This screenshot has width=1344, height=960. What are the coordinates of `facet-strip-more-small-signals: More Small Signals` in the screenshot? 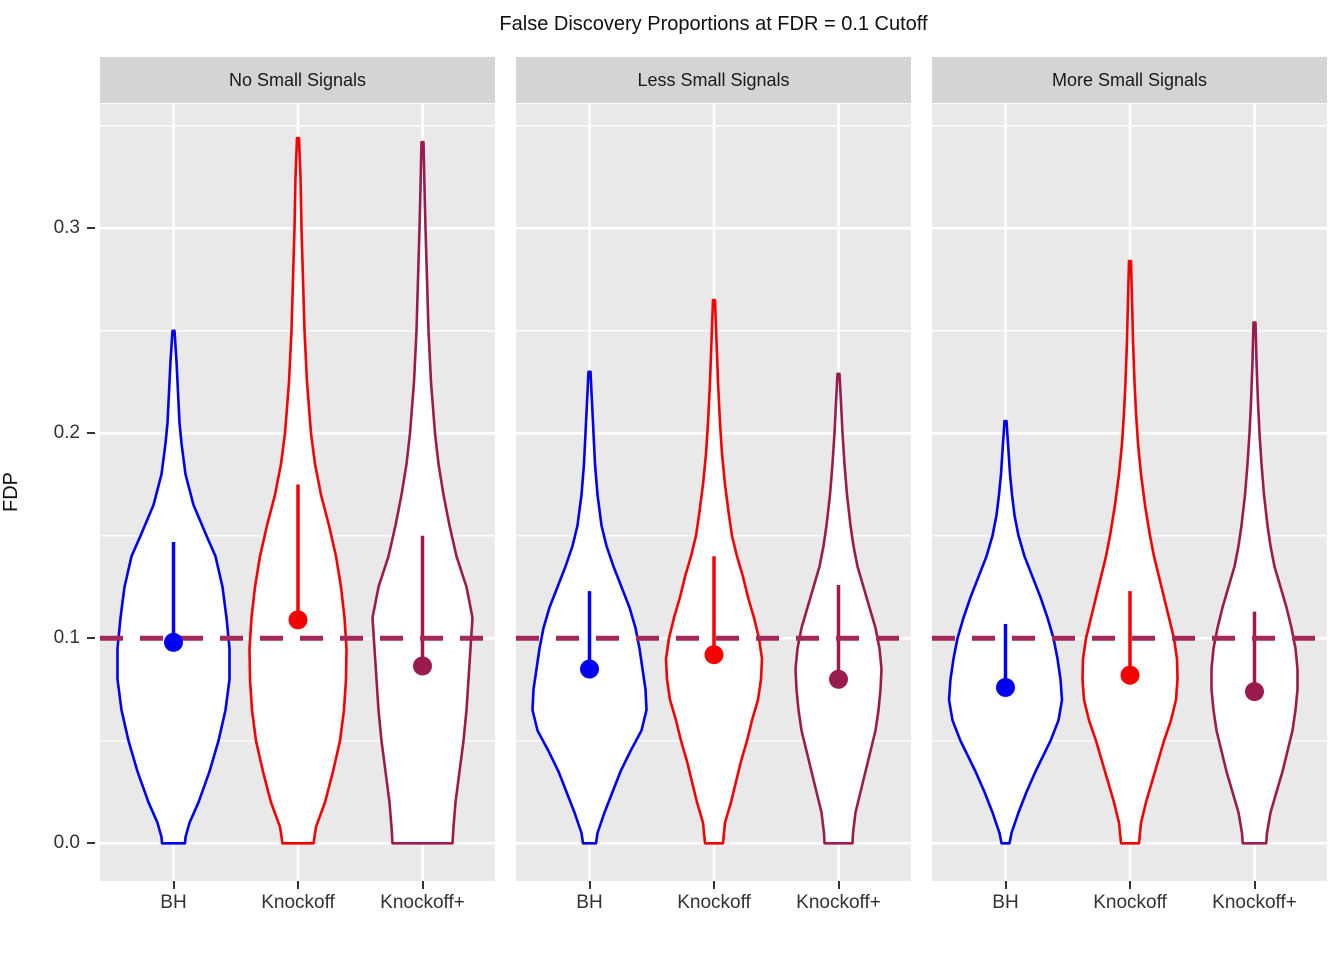 It's located at (1129, 80).